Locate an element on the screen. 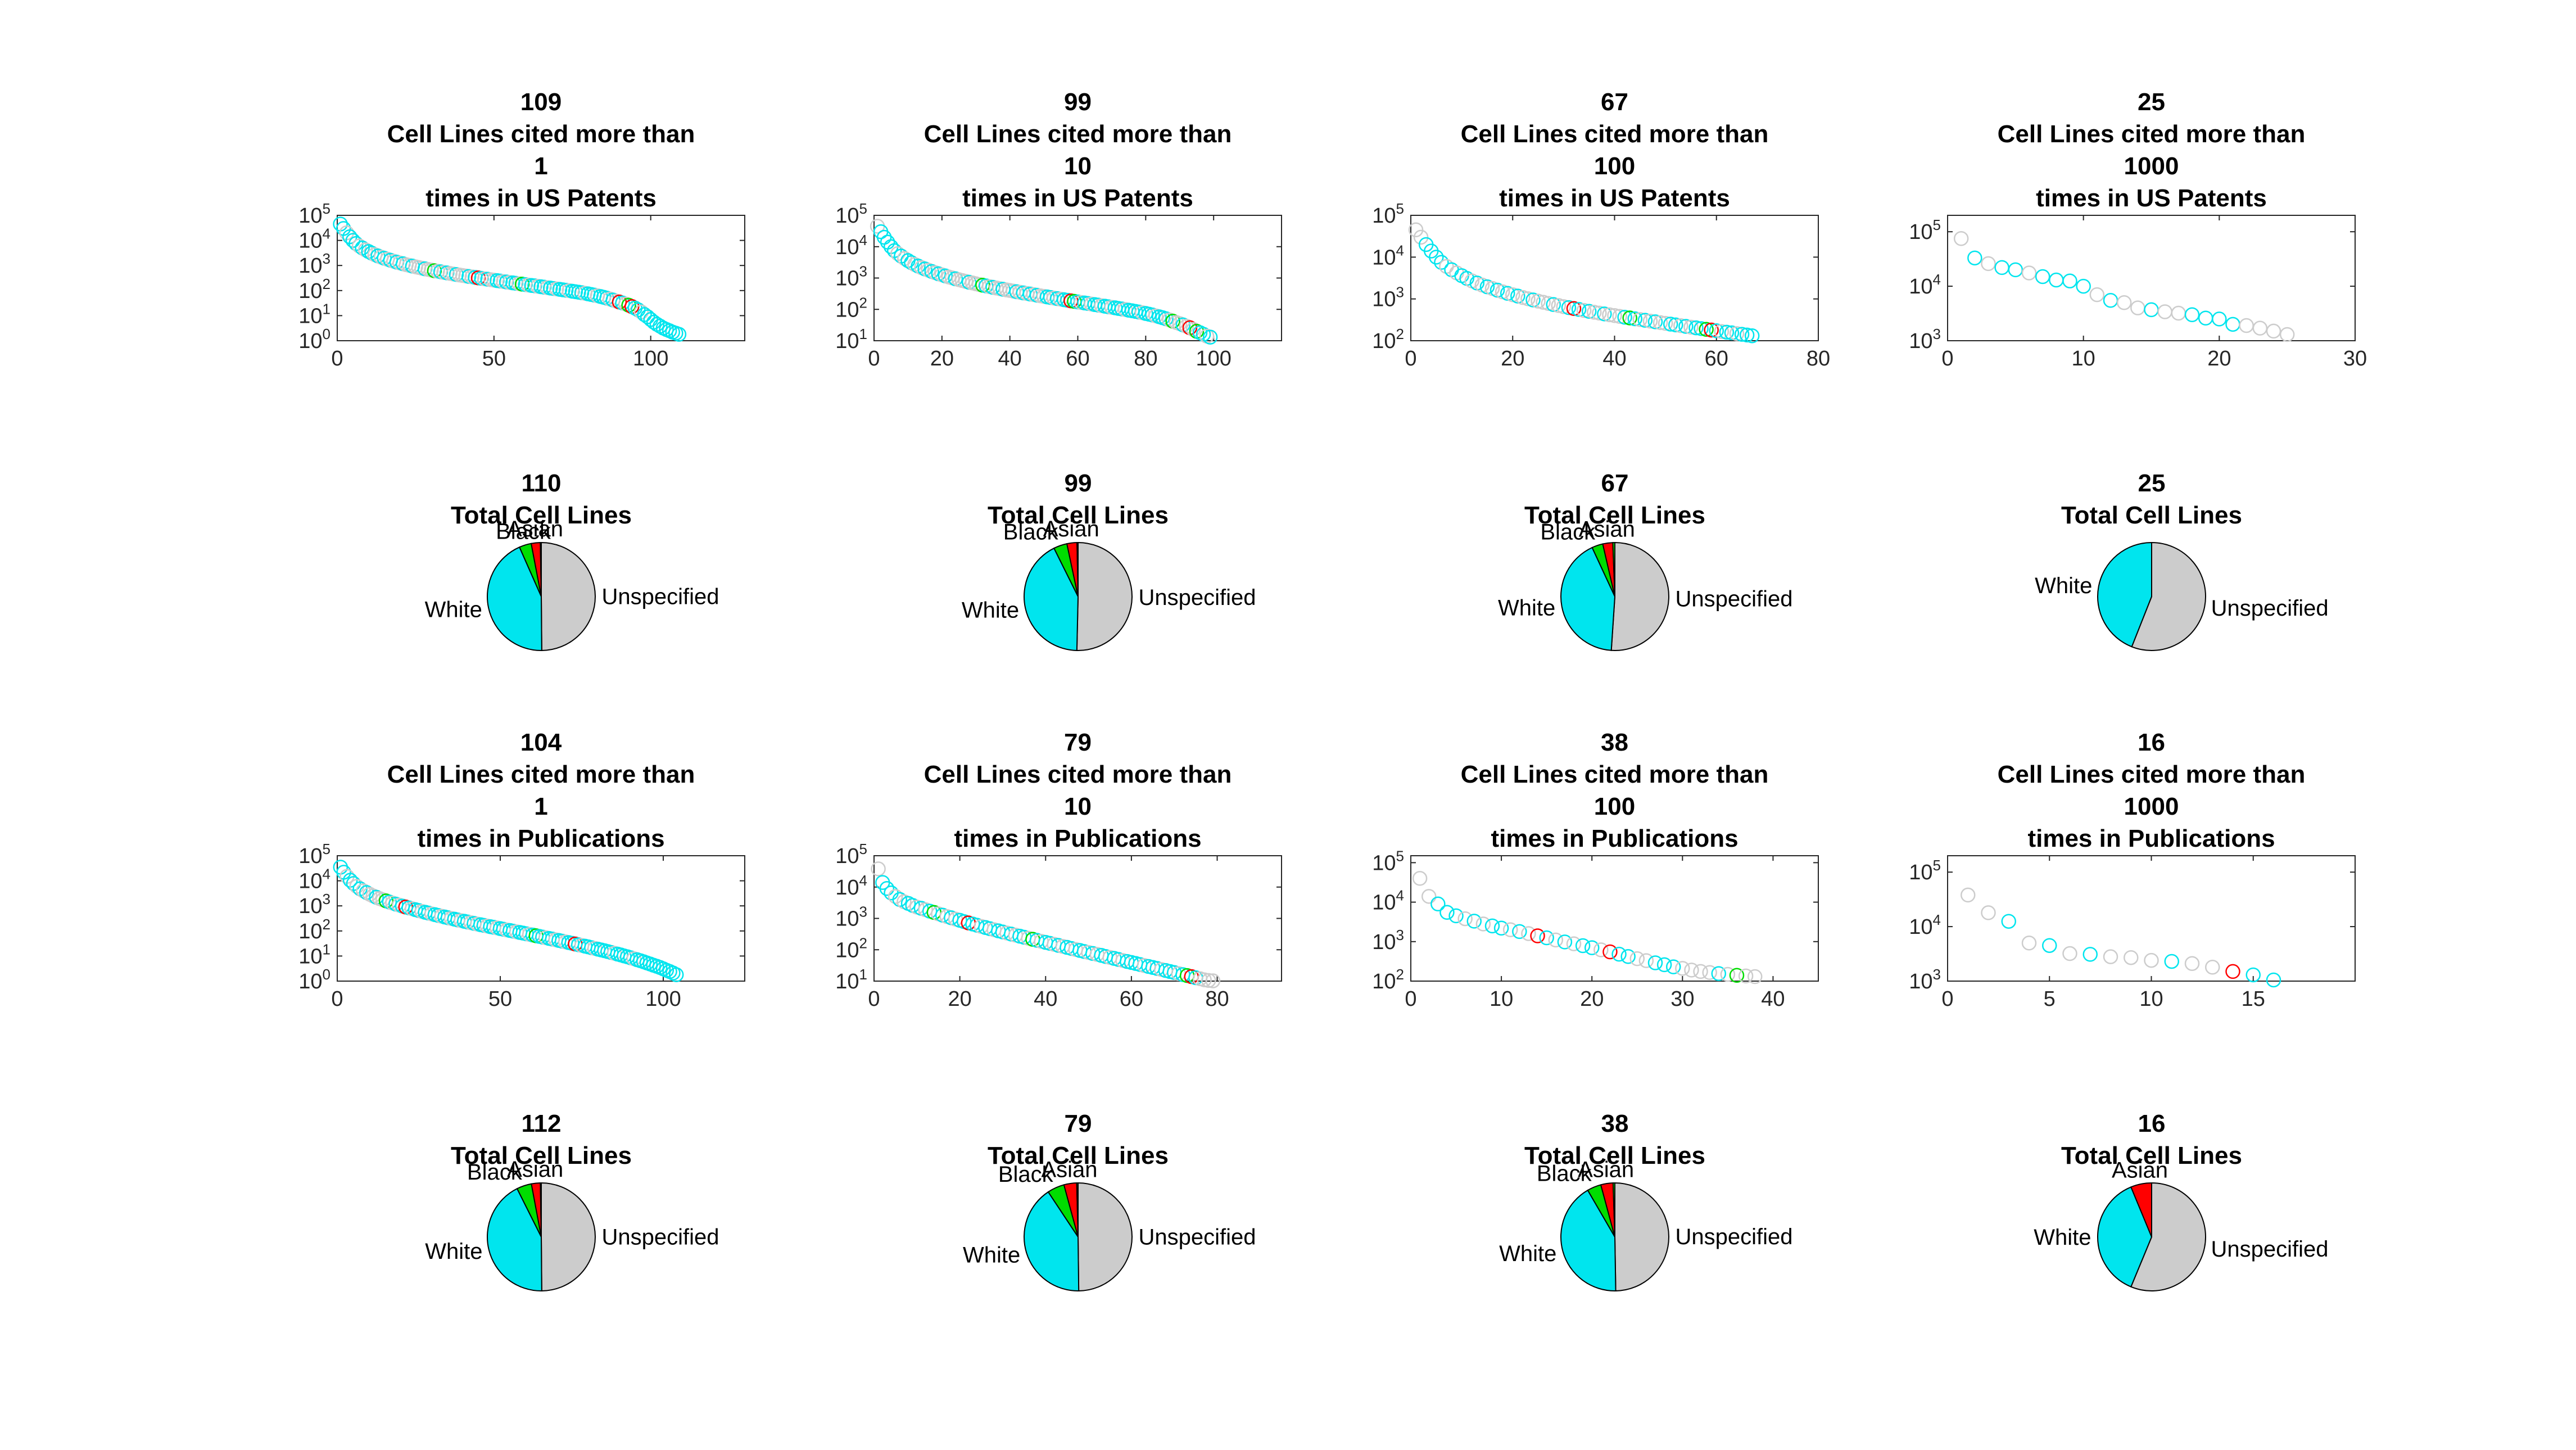 This screenshot has width=2576, height=1450. data-point-asian is located at coordinates (1610, 952).